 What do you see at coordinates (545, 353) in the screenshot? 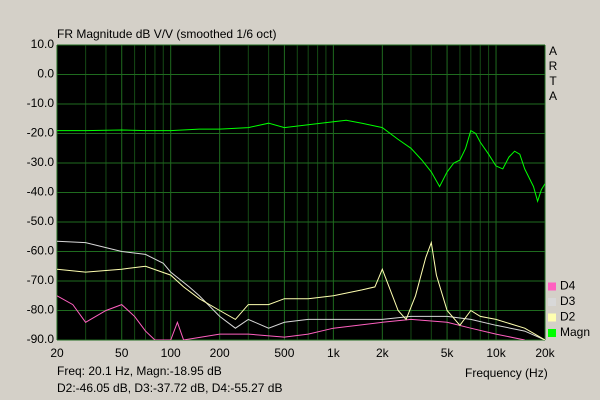
I see `x-tick-label: 20k` at bounding box center [545, 353].